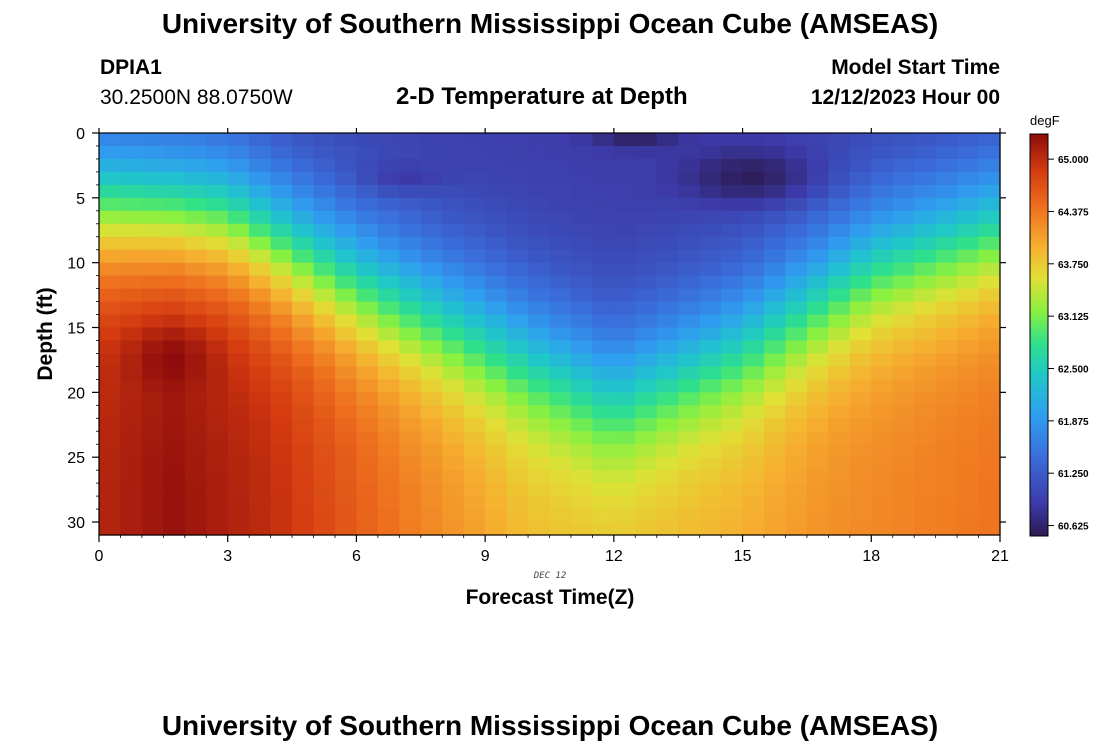 The width and height of the screenshot is (1100, 750). I want to click on y-tick-label: 0, so click(80, 134).